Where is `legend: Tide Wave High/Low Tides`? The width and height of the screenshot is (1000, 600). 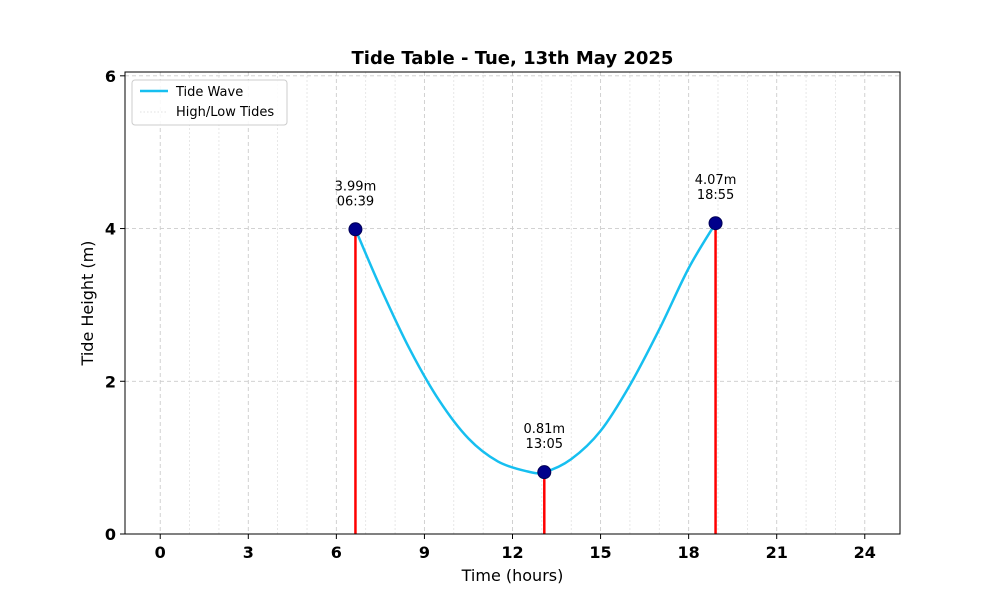
legend: Tide Wave High/Low Tides is located at coordinates (209, 102).